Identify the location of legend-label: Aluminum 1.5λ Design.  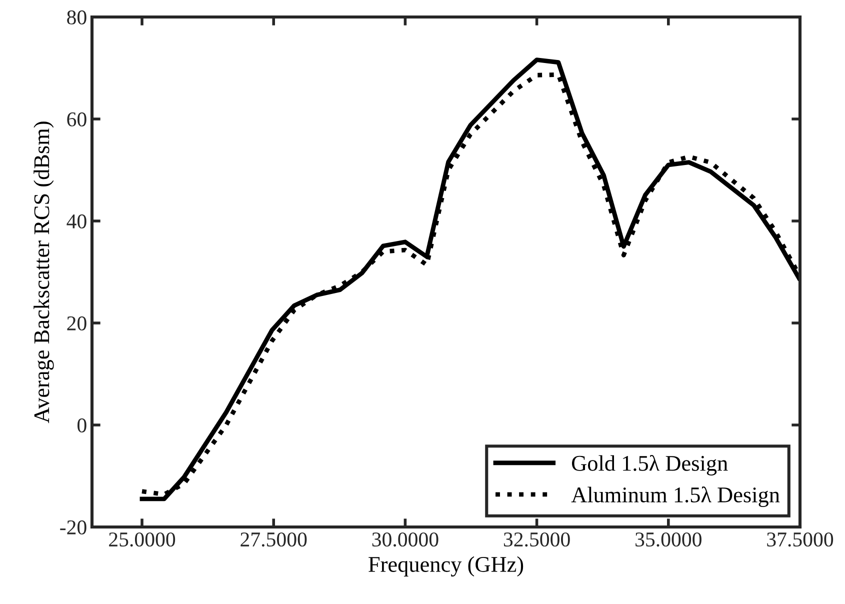
(675, 496).